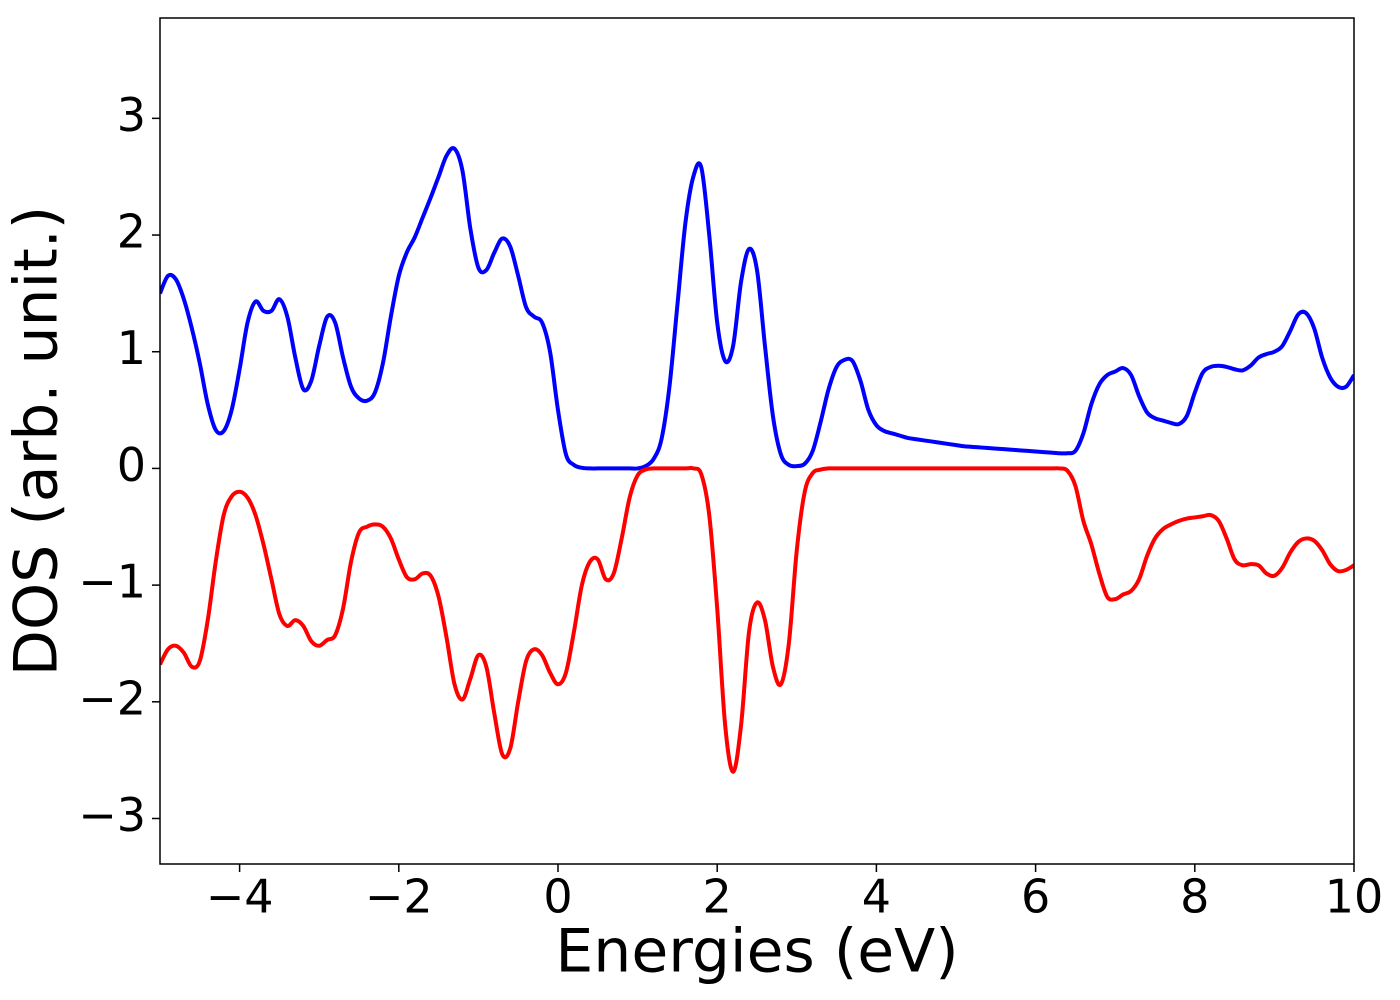 This screenshot has height=1000, width=1400. Describe the element at coordinates (756, 952) in the screenshot. I see `x-axis-label: Energies (eV)` at that location.